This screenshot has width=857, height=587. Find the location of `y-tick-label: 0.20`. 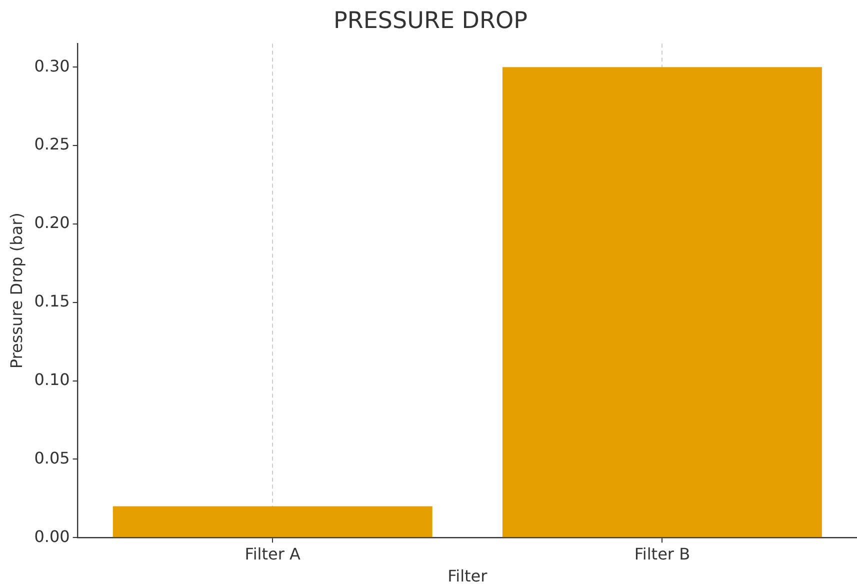

y-tick-label: 0.20 is located at coordinates (52, 222).